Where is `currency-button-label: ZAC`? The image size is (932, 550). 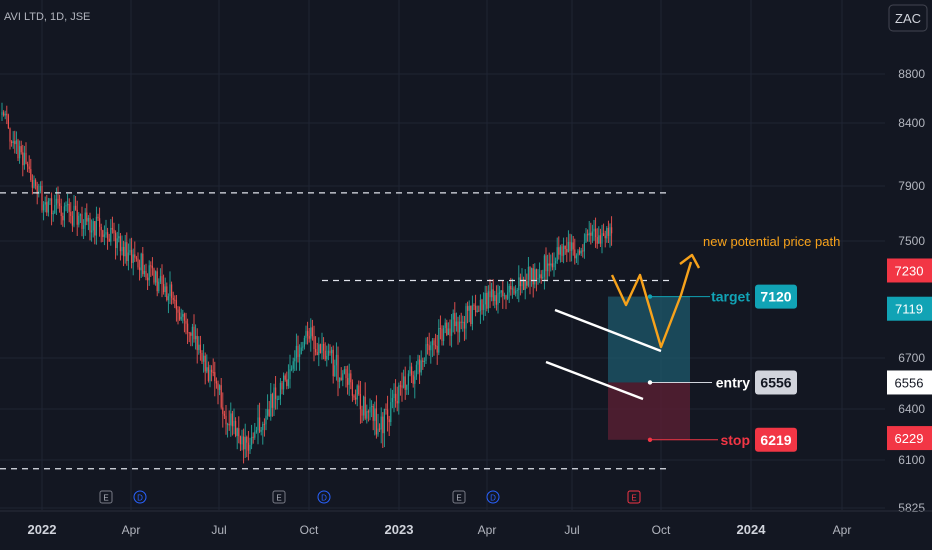
currency-button-label: ZAC is located at coordinates (908, 18).